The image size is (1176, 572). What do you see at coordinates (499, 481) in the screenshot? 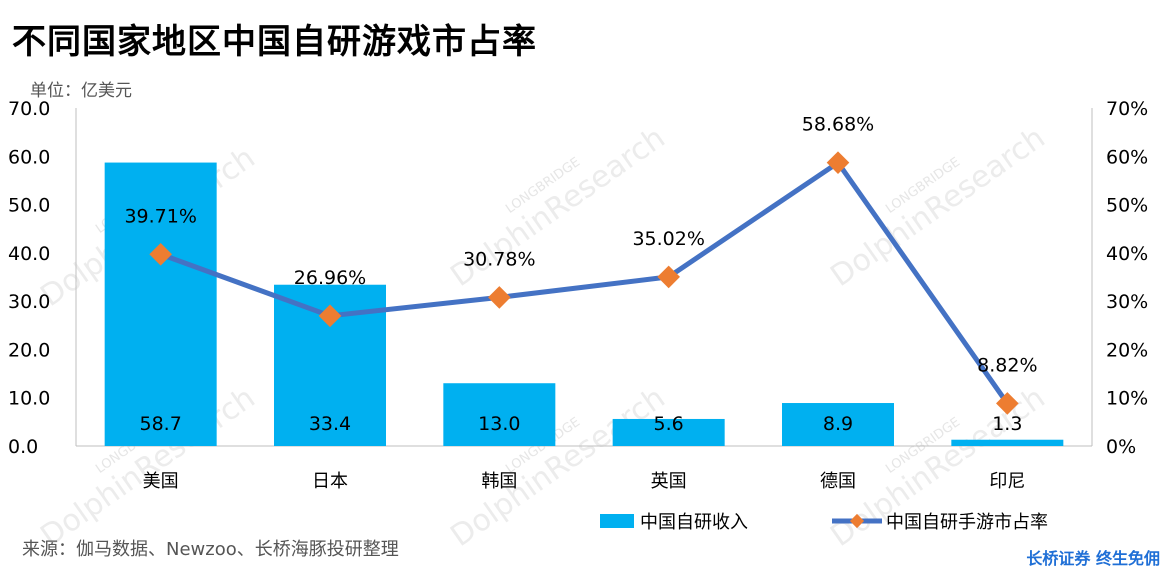
I see `x-tick-label: 韩国` at bounding box center [499, 481].